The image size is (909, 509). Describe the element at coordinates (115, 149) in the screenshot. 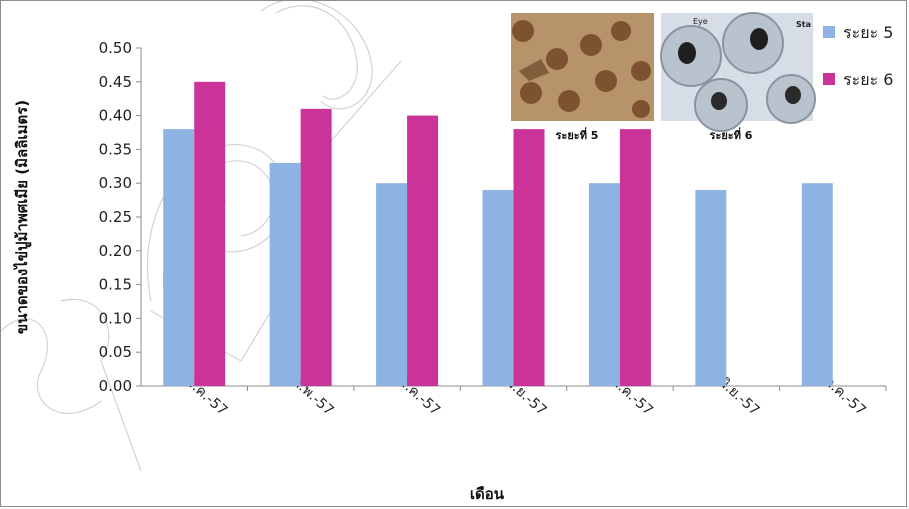

I see `y-tick-label: 0.35` at that location.